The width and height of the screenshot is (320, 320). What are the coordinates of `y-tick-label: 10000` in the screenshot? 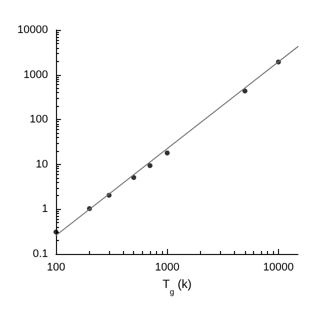 It's located at (32, 30).